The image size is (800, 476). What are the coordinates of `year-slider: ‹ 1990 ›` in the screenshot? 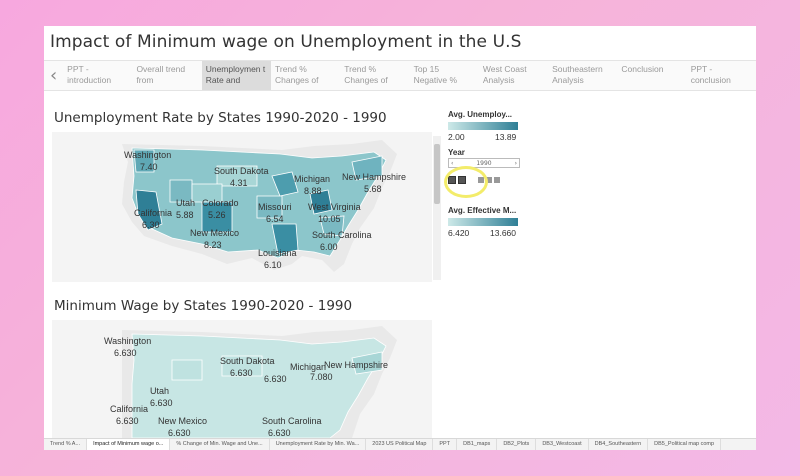 It's located at (484, 163).